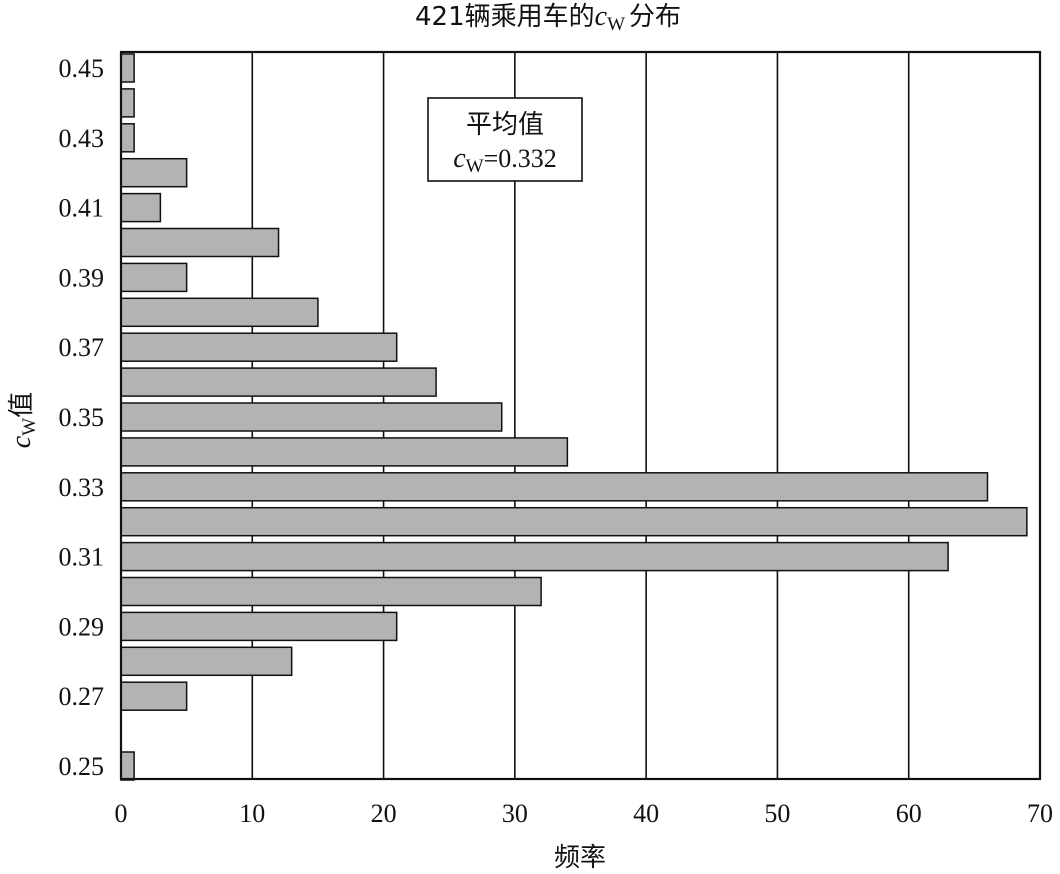 The height and width of the screenshot is (874, 1060). Describe the element at coordinates (505, 125) in the screenshot. I see `mean-annotation-title: 平均值` at that location.